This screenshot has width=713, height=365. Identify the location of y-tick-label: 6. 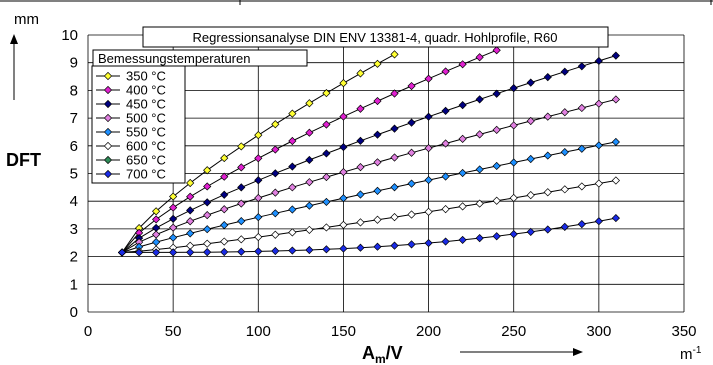
(74, 146).